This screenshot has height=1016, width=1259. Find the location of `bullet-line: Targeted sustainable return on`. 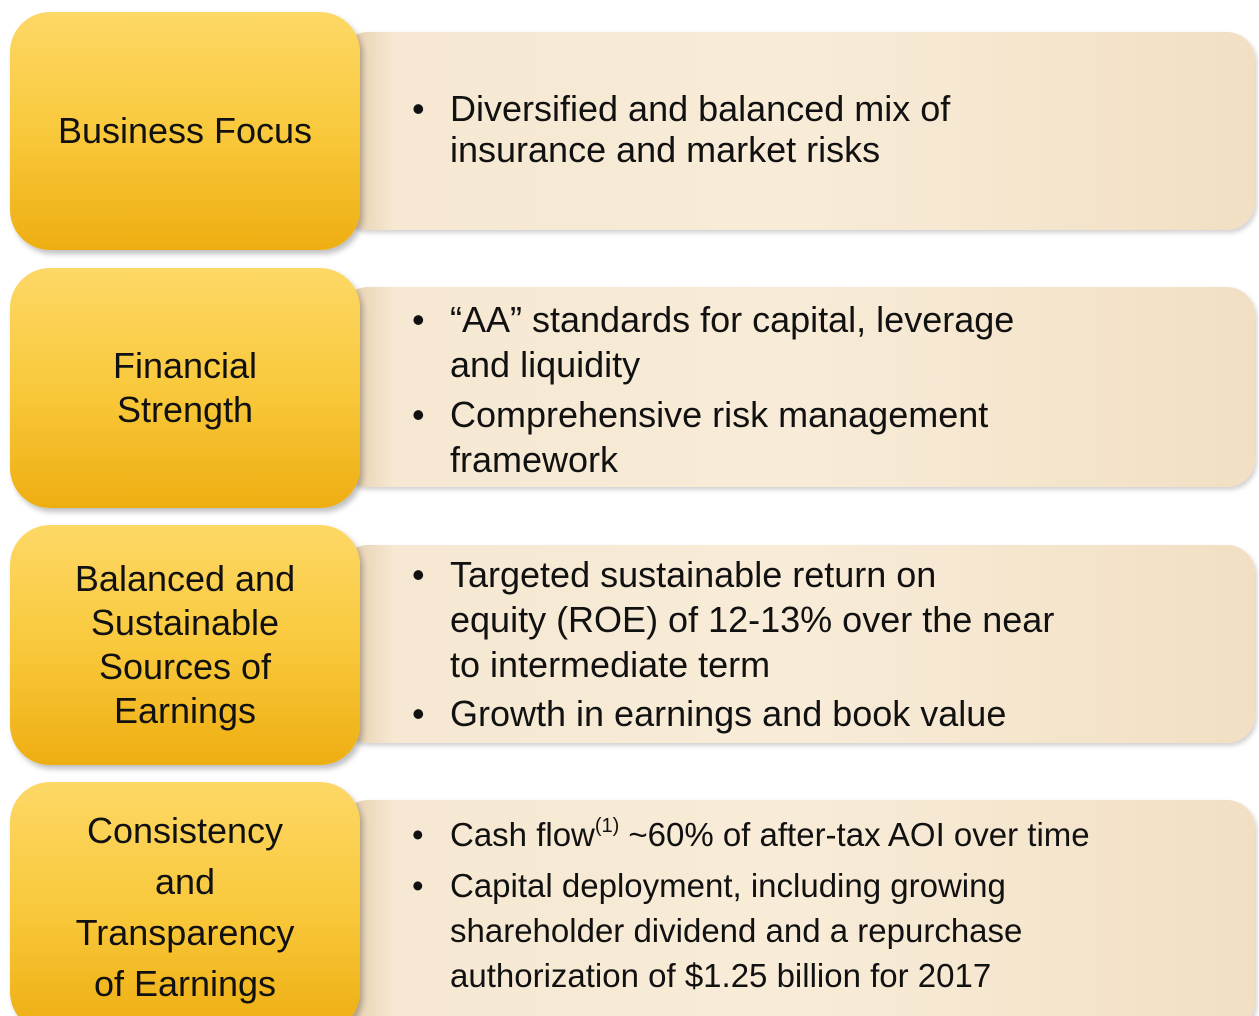

bullet-line: Targeted sustainable return on is located at coordinates (693, 574).